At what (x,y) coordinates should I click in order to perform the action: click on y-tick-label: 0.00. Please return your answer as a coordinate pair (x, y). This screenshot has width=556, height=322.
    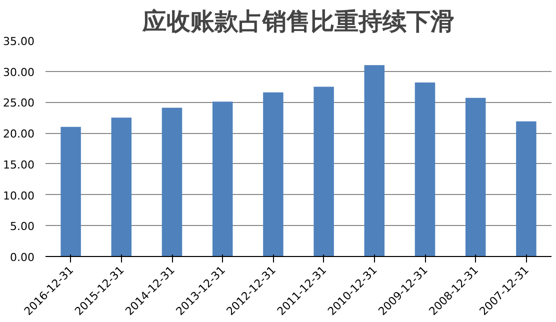
    Looking at the image, I should click on (22, 257).